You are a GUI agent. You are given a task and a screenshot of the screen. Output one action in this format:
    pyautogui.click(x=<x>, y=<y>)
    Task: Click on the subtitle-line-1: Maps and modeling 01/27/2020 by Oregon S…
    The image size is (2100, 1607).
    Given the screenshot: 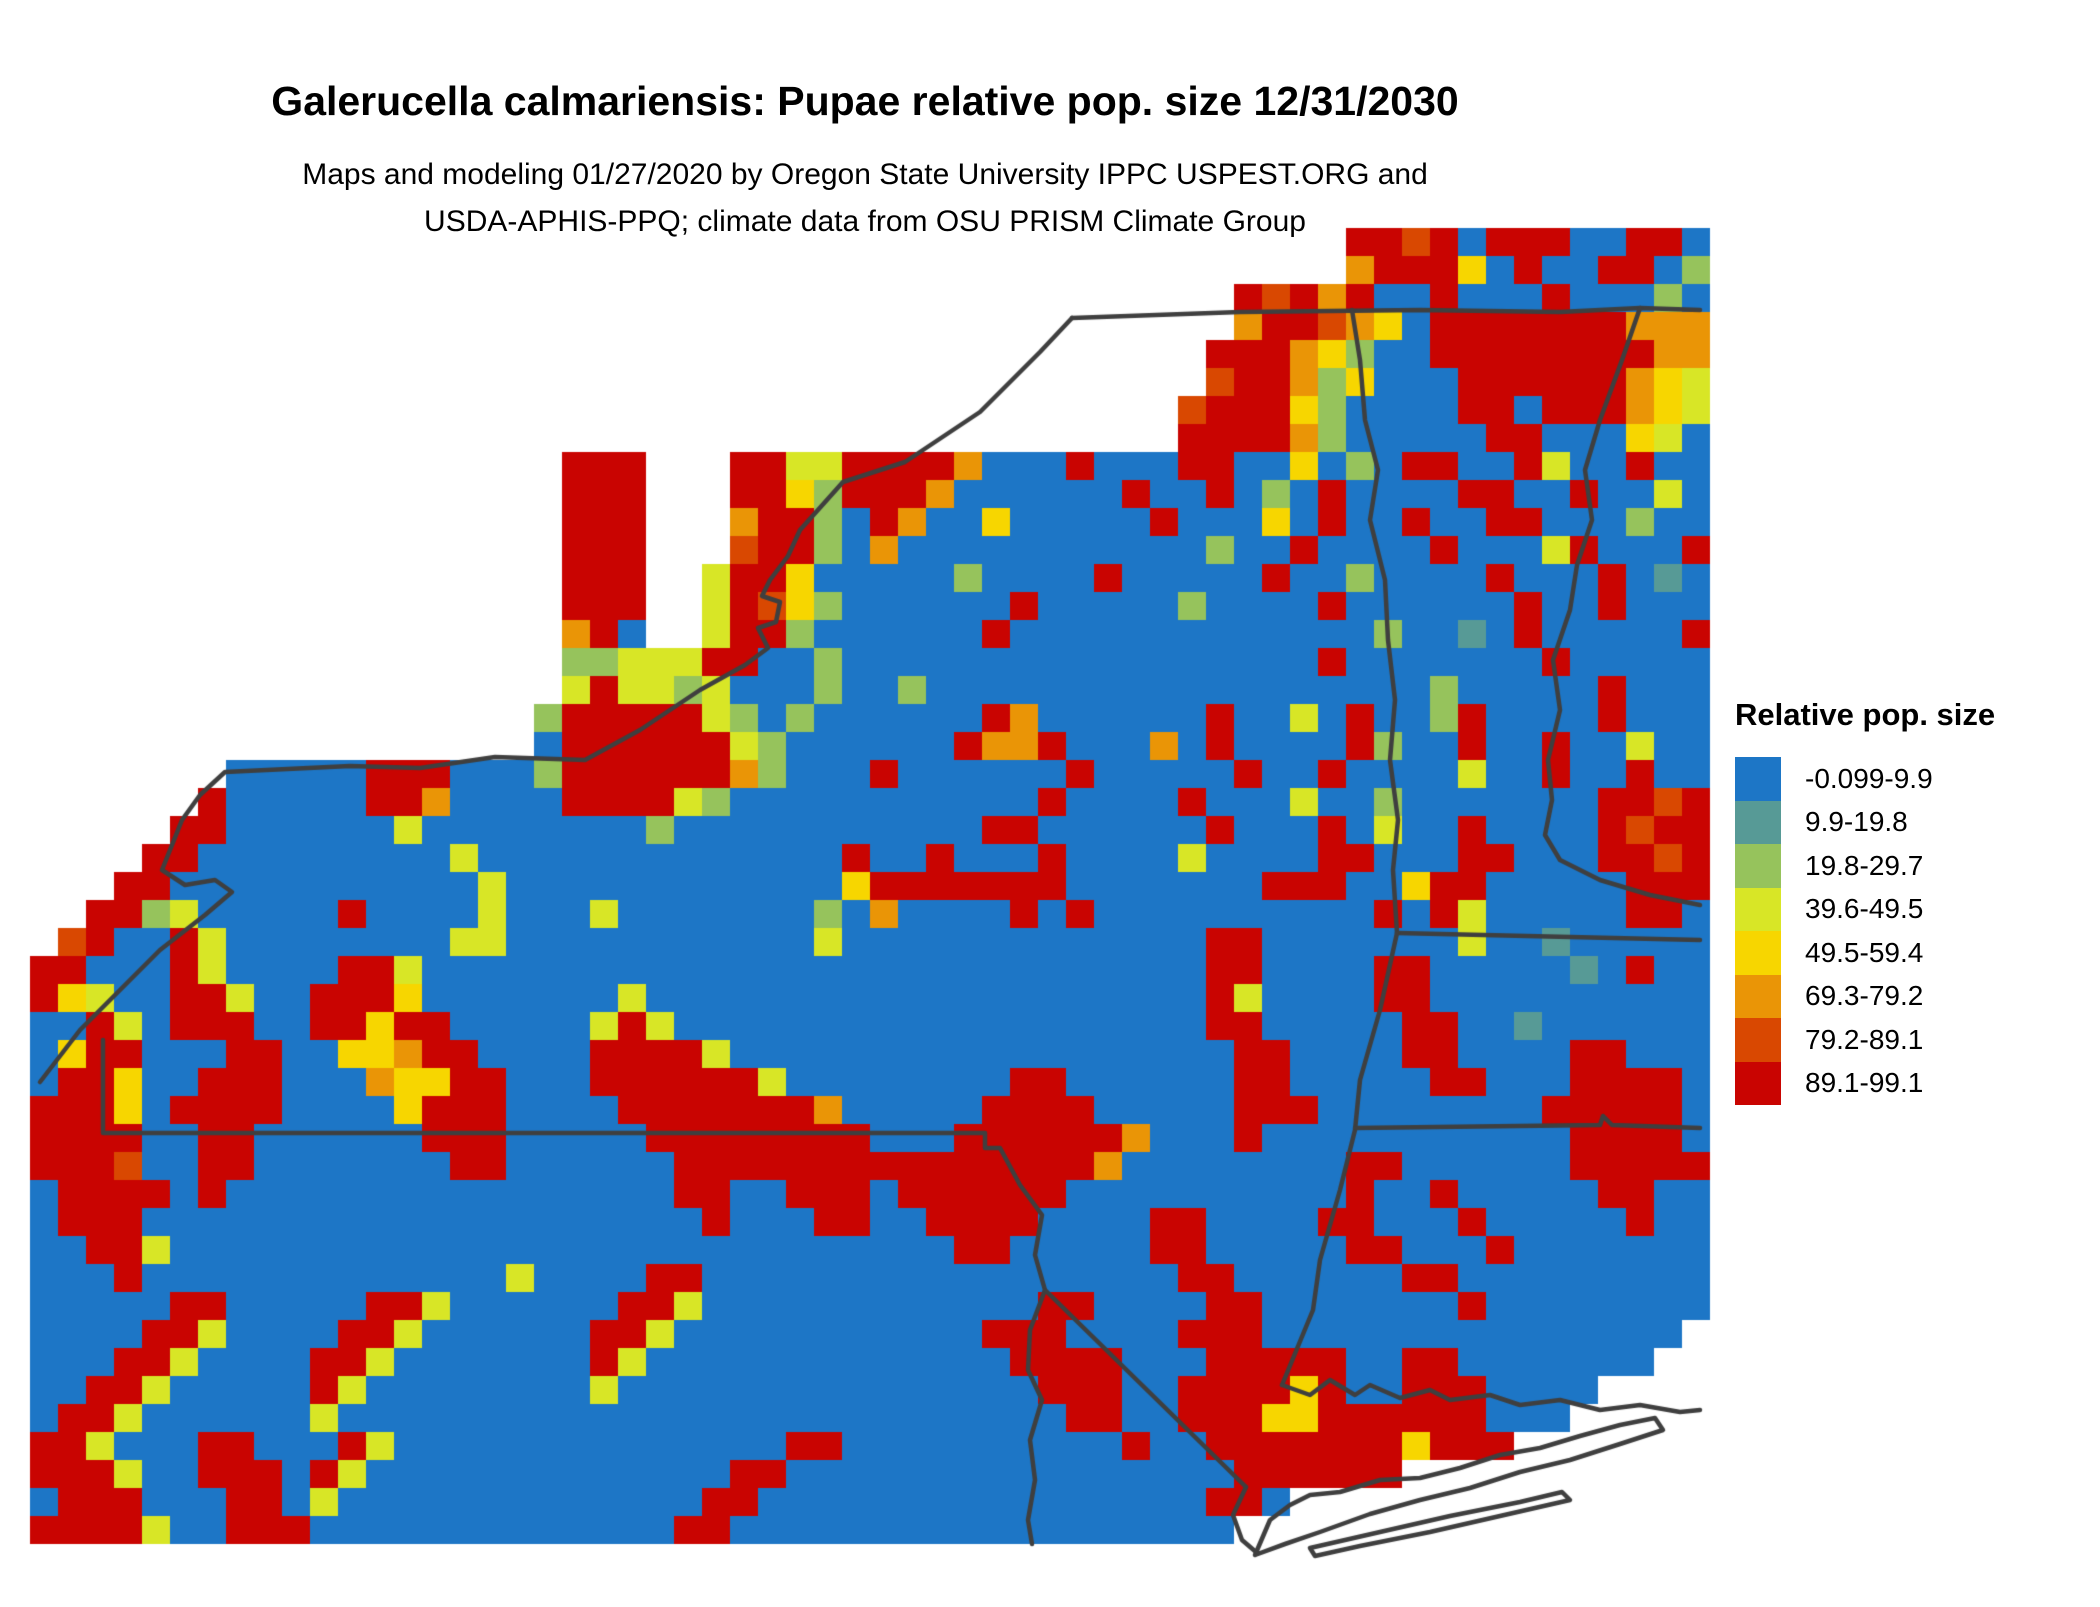 What is the action you would take?
    pyautogui.click(x=865, y=174)
    